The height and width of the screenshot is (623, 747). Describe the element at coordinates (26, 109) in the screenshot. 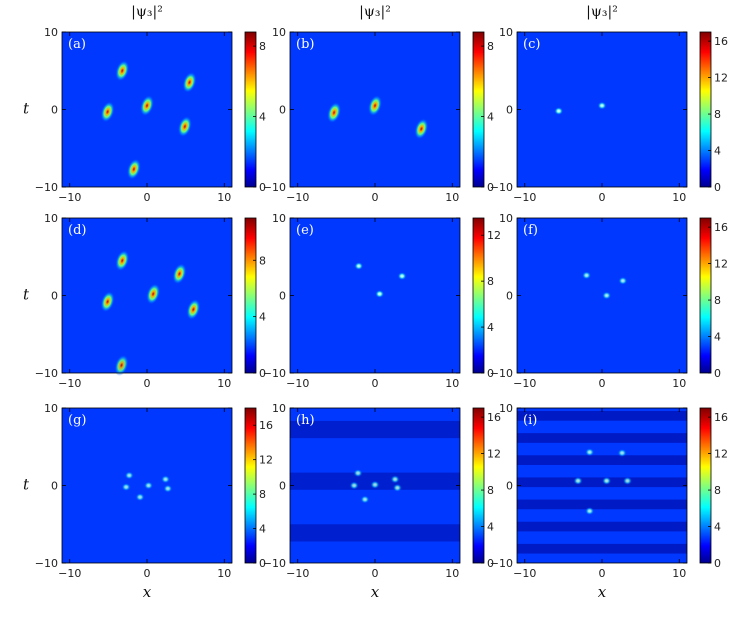

I see `y-axis-label: t` at that location.